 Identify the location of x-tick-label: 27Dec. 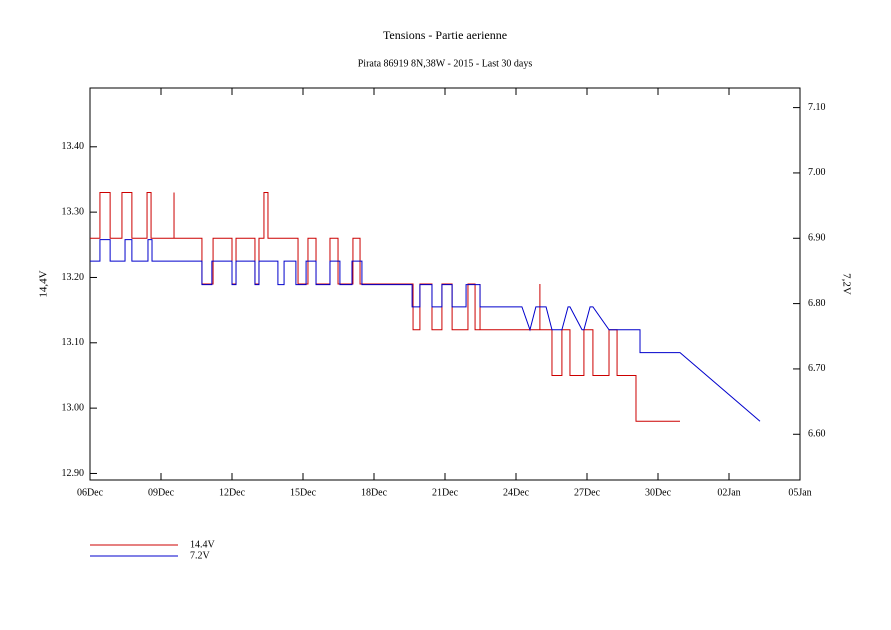
(587, 492).